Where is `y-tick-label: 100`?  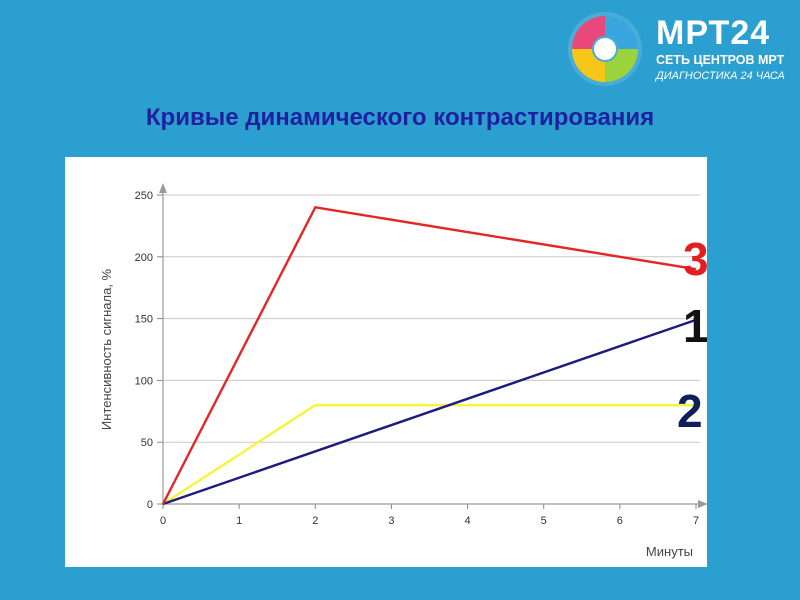 y-tick-label: 100 is located at coordinates (144, 381).